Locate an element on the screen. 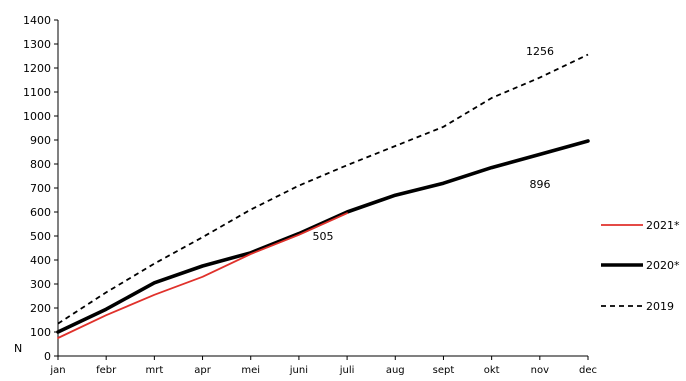  y-axis-label: N is located at coordinates (18, 348).